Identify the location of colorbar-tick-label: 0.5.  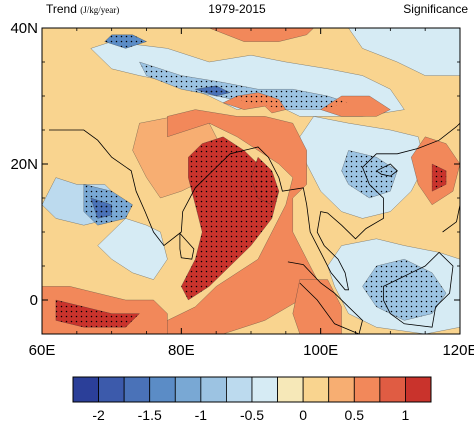
(355, 415).